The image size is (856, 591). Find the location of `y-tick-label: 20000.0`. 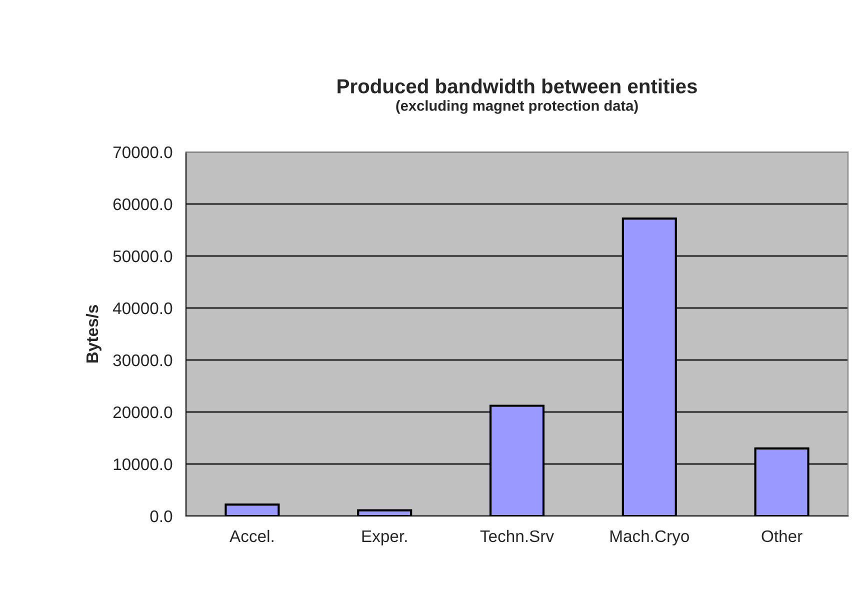

y-tick-label: 20000.0 is located at coordinates (142, 412).